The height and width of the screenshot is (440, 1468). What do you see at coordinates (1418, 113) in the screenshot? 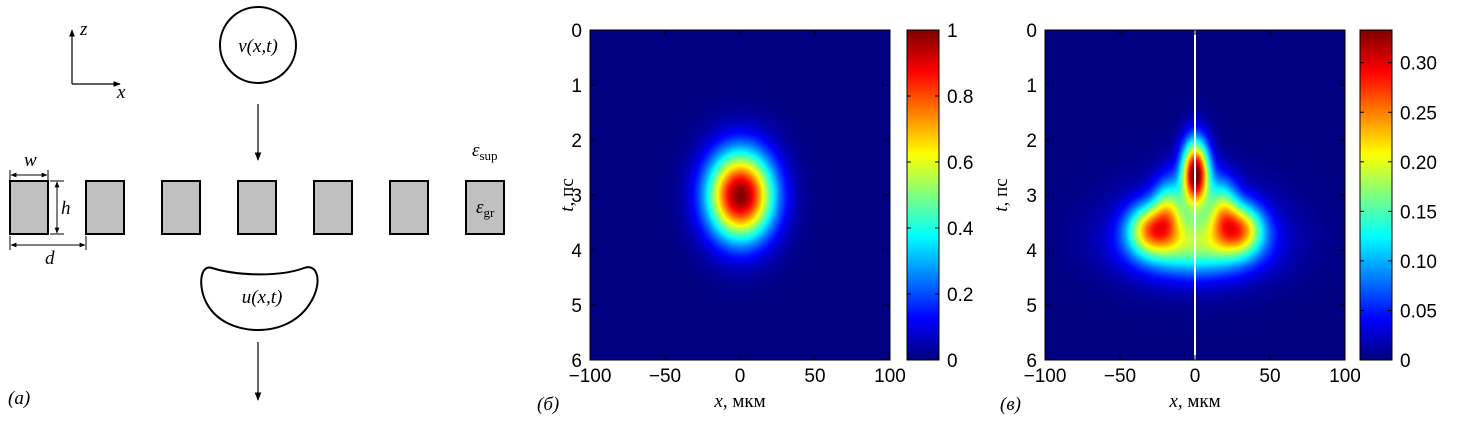
I see `colorbar-tick-label: 0.25` at bounding box center [1418, 113].